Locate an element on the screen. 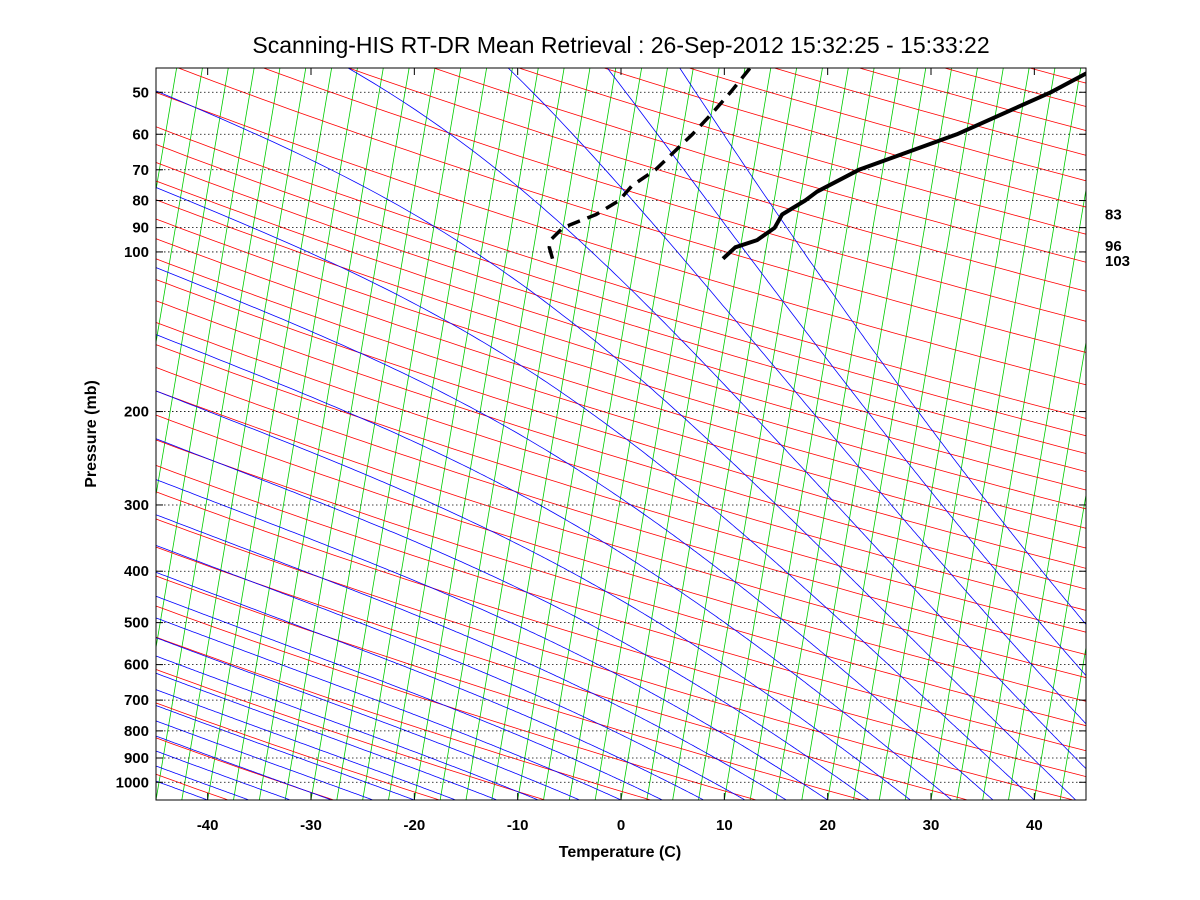 The image size is (1200, 900). right-annotation-label: 96 is located at coordinates (1113, 246).